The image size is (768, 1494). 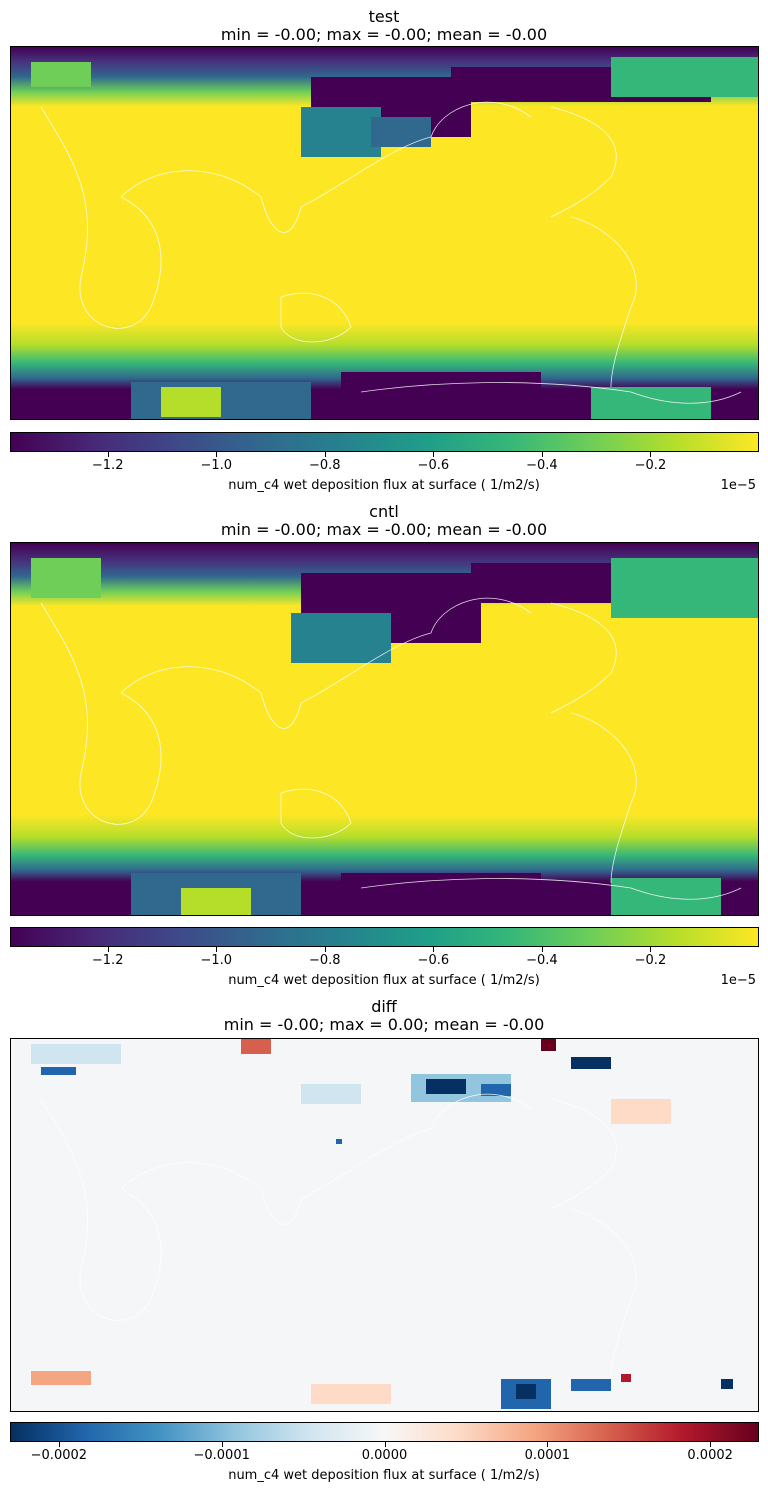 What do you see at coordinates (384, 1006) in the screenshot?
I see `chart-title: diff` at bounding box center [384, 1006].